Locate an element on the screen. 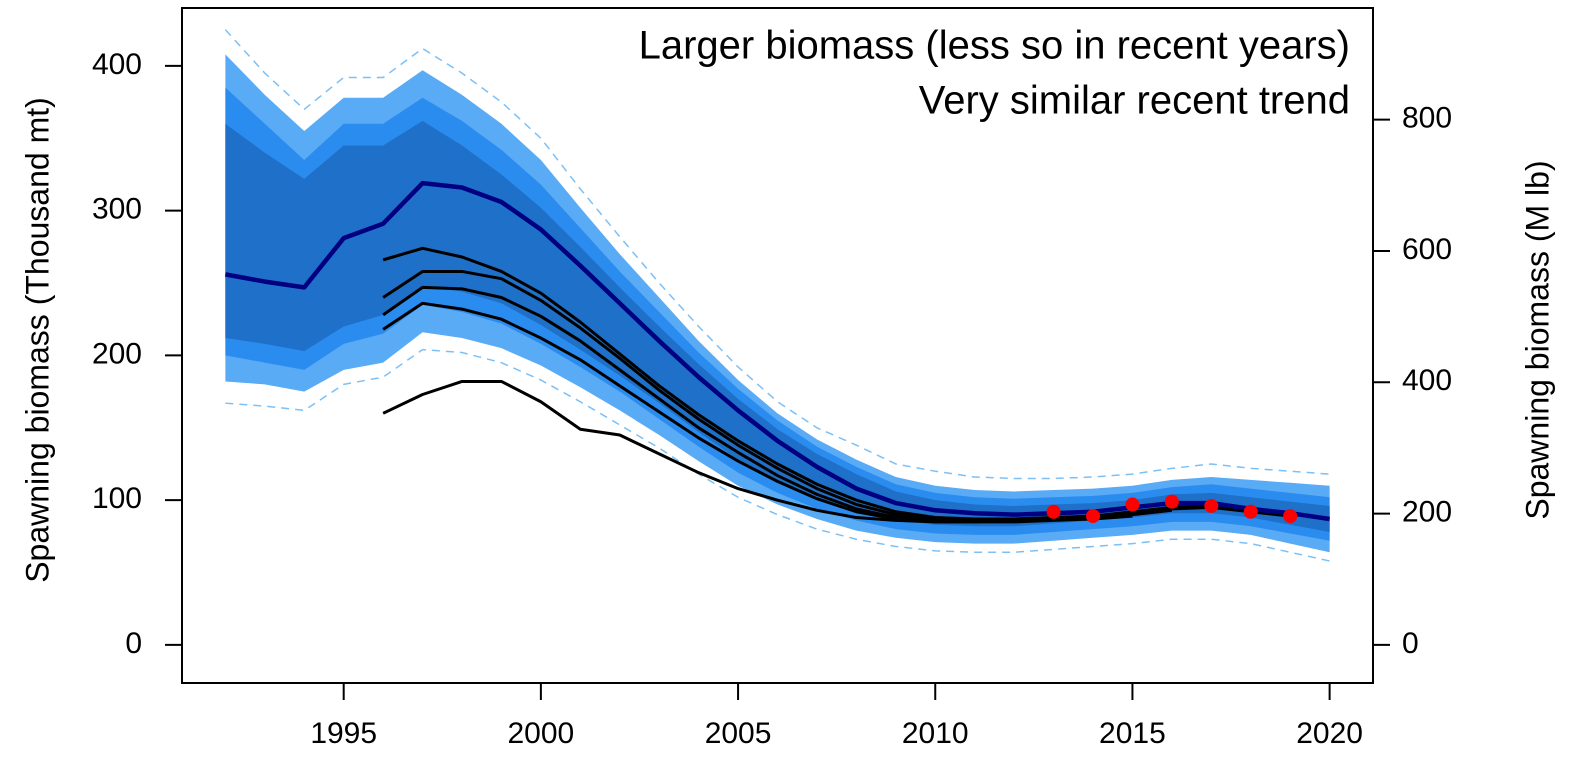 The height and width of the screenshot is (758, 1580). y-tick-label: 100 is located at coordinates (117, 498).